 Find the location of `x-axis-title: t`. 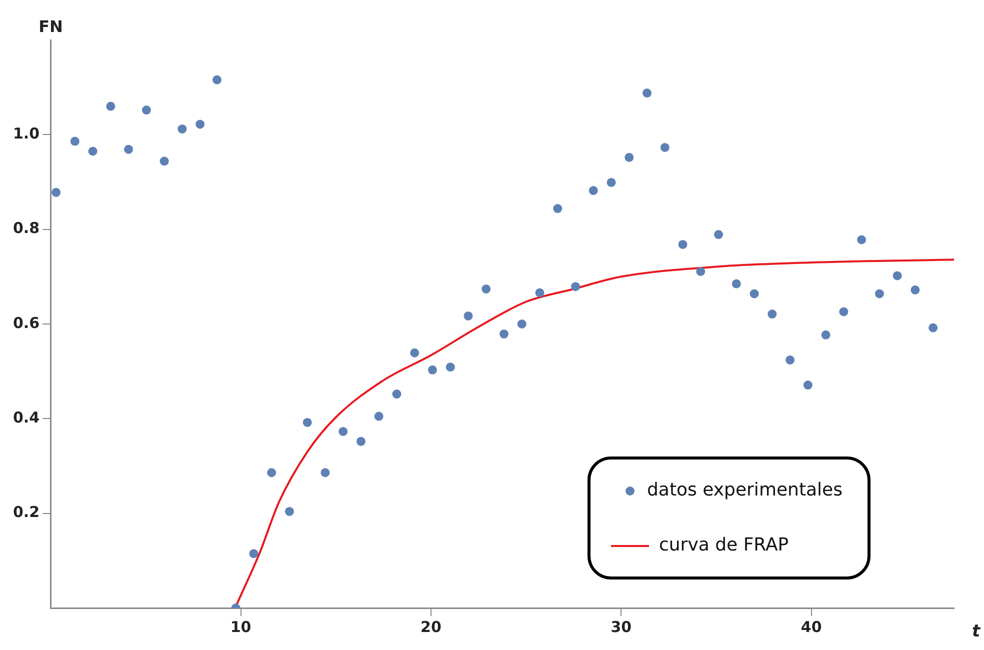

x-axis-title: t is located at coordinates (976, 631).